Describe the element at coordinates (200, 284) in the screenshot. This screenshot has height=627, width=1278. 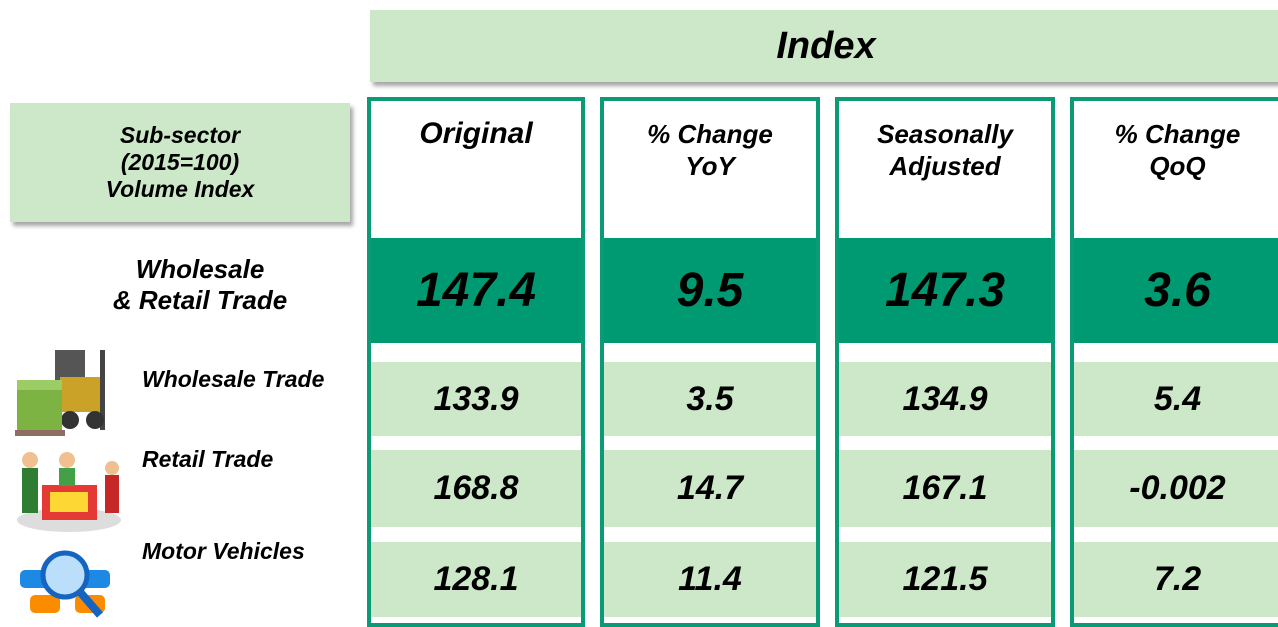
I see `row-label: Wholesale & Retail Trade` at that location.